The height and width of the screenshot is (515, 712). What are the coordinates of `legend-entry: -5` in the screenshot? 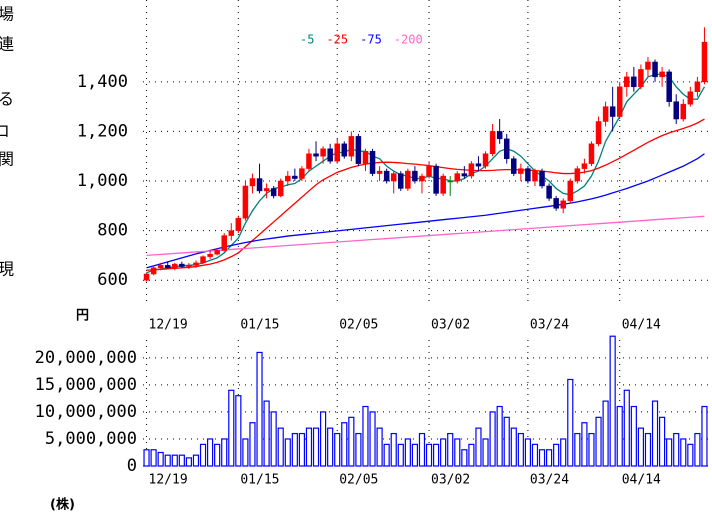 It's located at (307, 40).